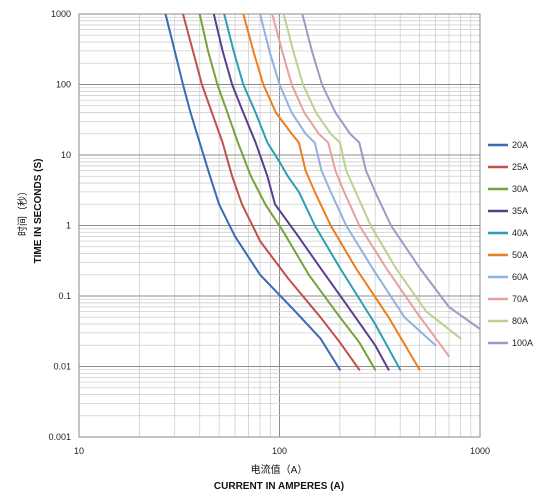 Image resolution: width=554 pixels, height=498 pixels. I want to click on y-tick-label: 10, so click(66, 155).